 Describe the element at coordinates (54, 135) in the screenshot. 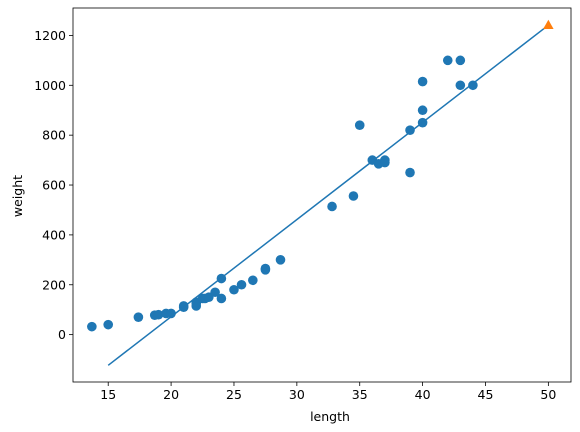

I see `y-tick-label: 800` at that location.